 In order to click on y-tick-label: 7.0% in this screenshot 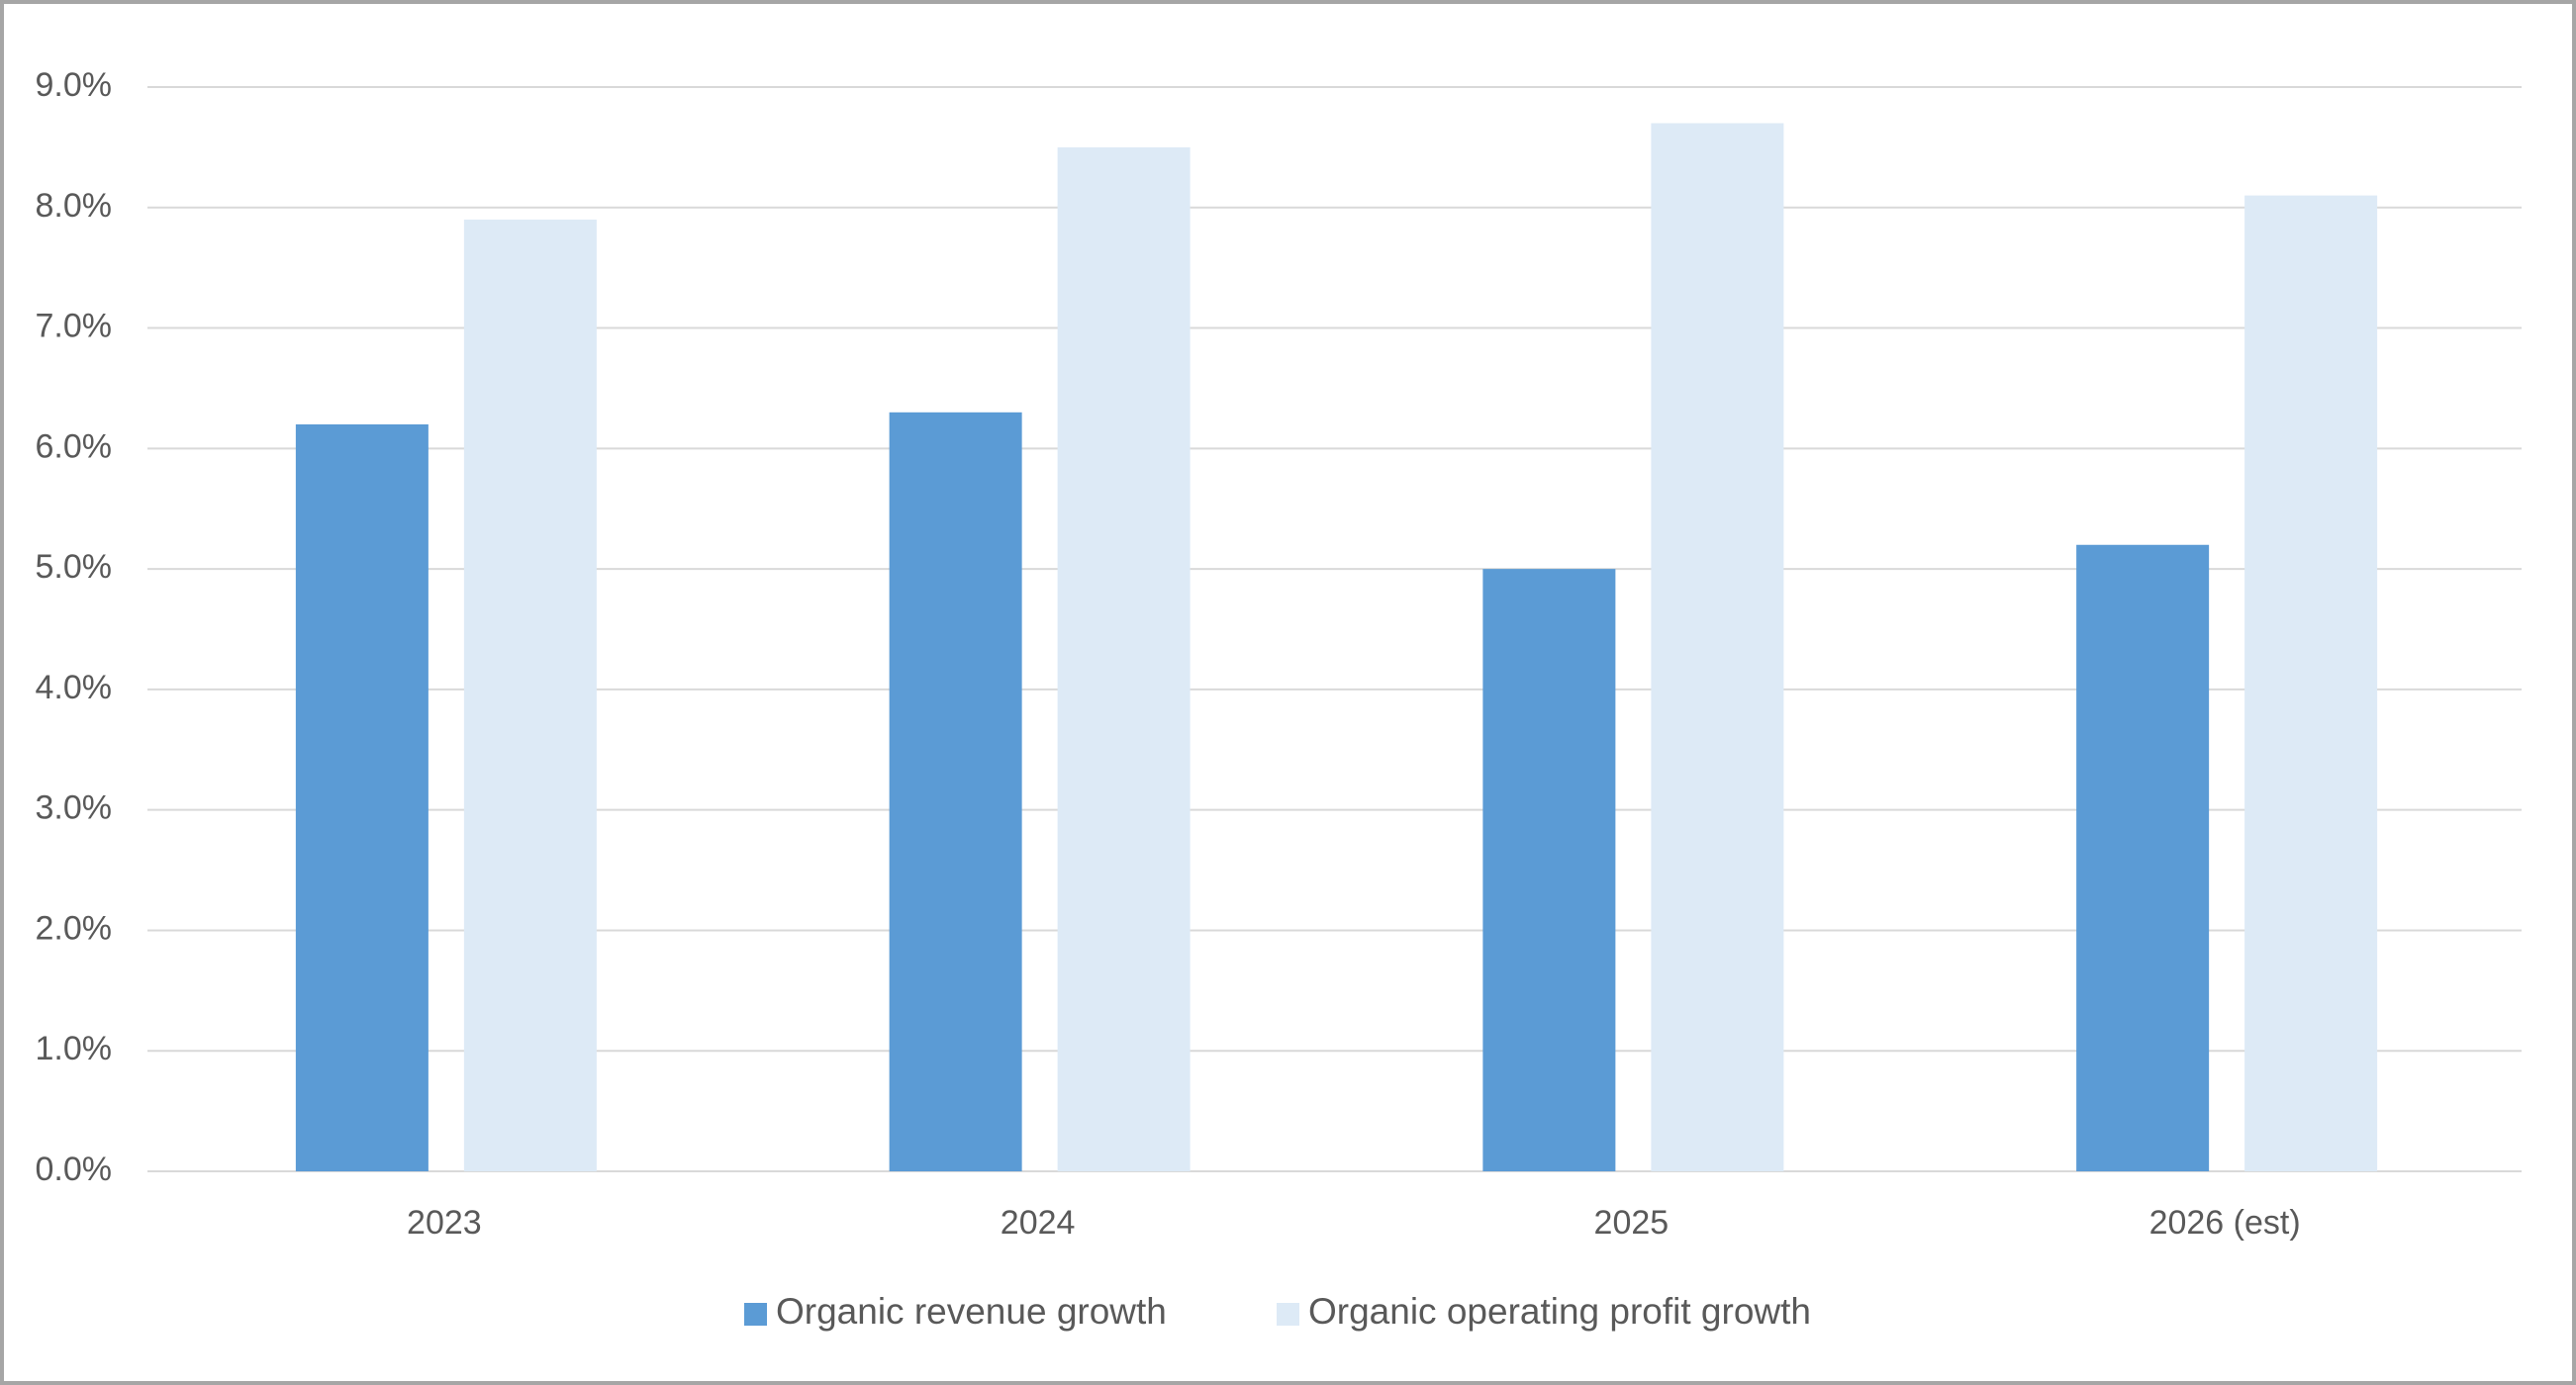, I will do `click(74, 326)`.